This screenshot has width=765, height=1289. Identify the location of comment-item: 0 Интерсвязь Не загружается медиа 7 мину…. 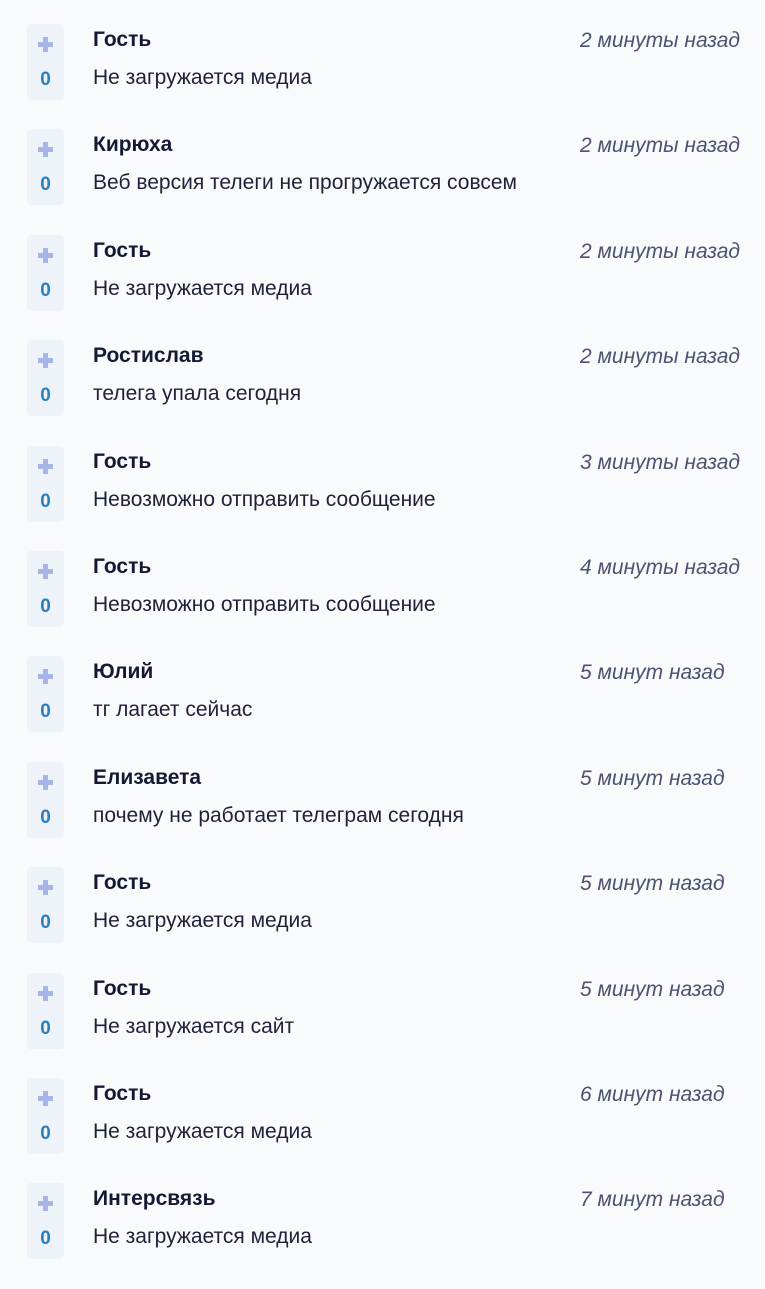
(382, 1235).